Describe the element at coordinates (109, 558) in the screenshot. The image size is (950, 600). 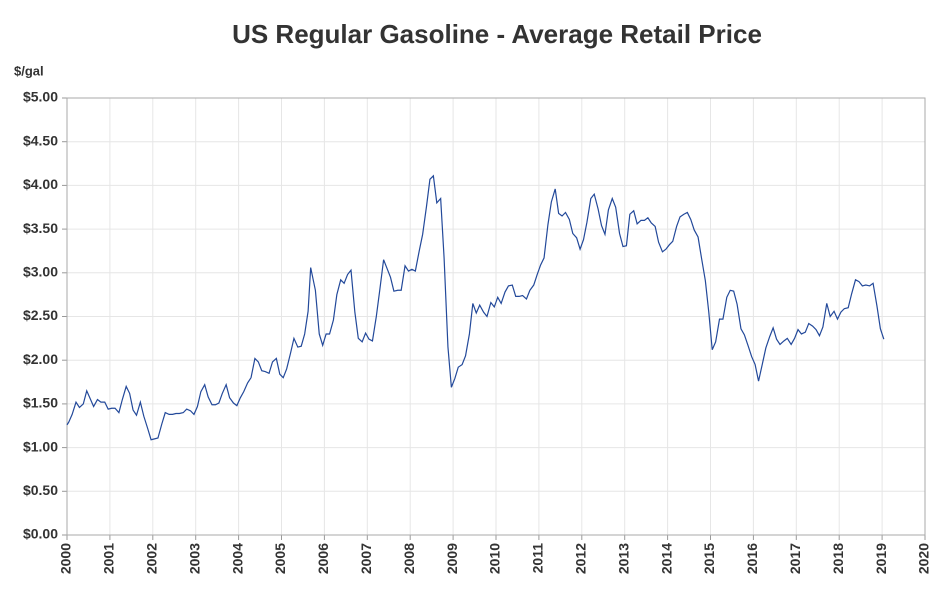
I see `x-tick-label: 2001` at that location.